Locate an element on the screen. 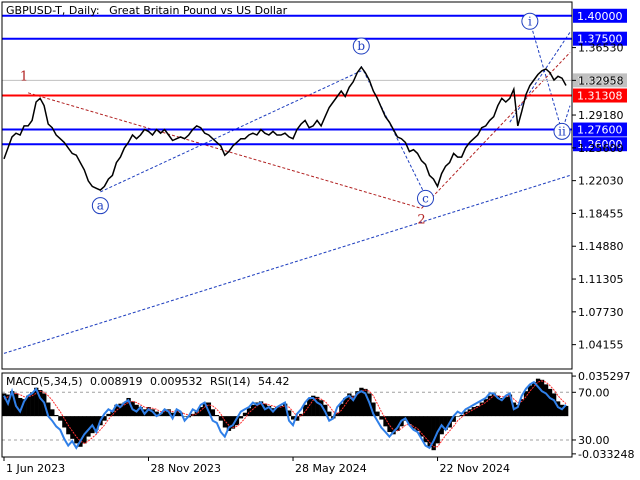 The width and height of the screenshot is (640, 480). x-tick-label: 1 Jun 2023 is located at coordinates (35, 468).